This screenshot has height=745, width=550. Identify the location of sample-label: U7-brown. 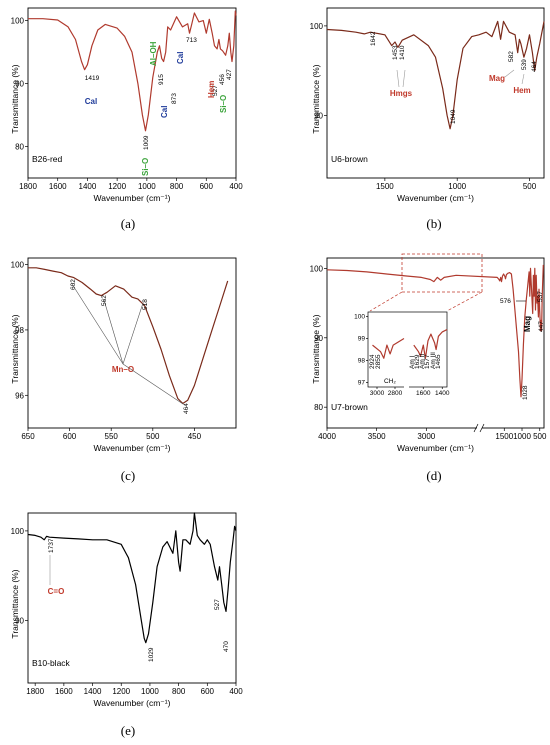
(349, 407).